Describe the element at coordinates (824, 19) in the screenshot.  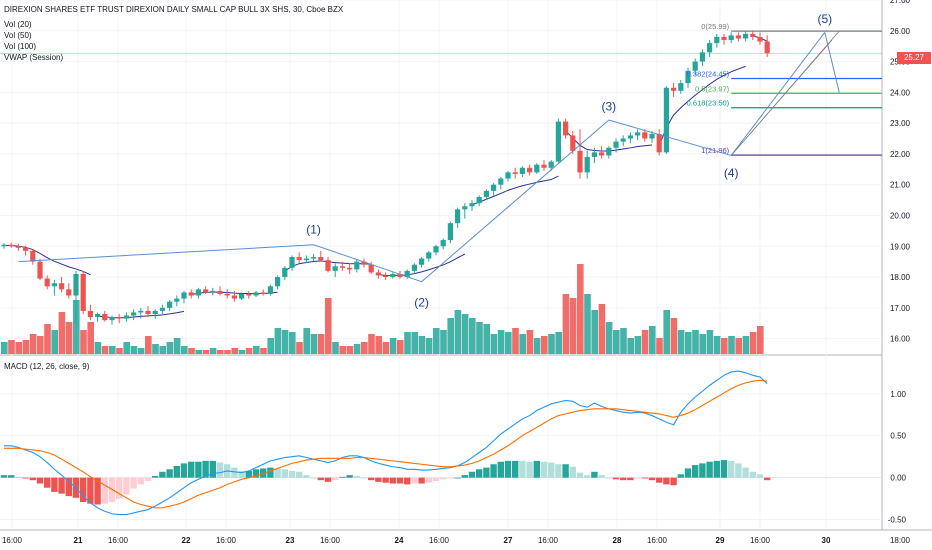
I see `wave-label: (5)` at that location.